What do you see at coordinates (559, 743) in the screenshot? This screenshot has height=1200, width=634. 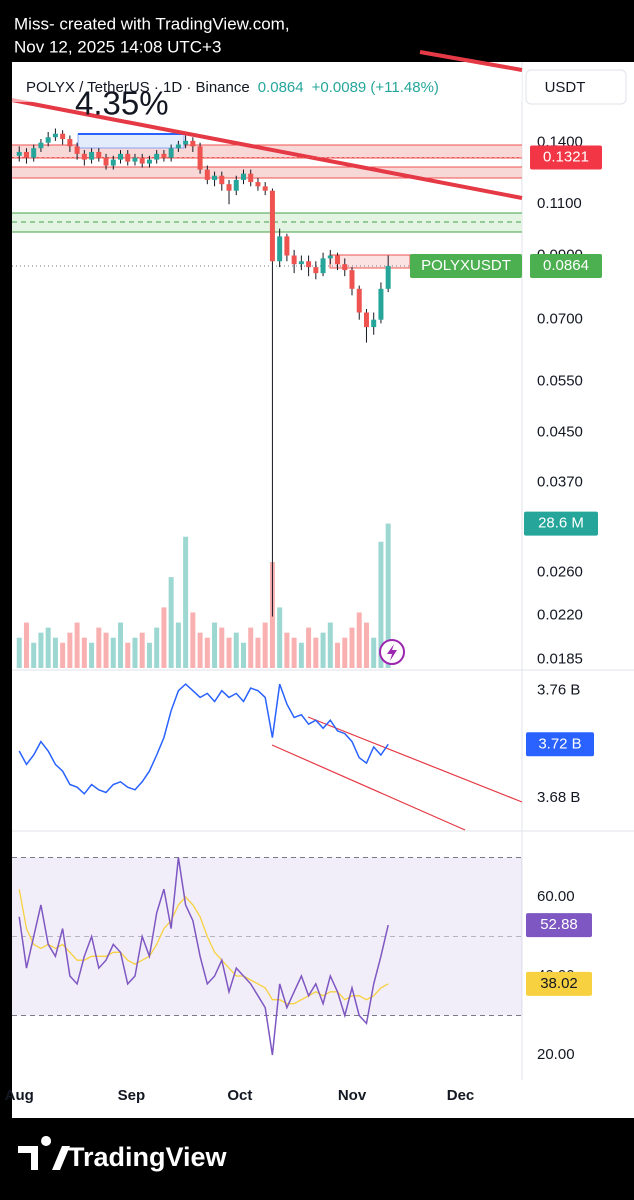 I see `obv-label: 3.72 B` at bounding box center [559, 743].